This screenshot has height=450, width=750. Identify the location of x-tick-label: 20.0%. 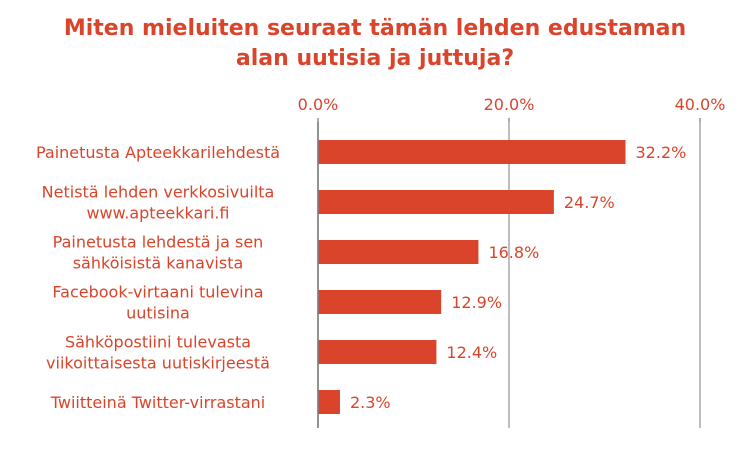
(509, 104).